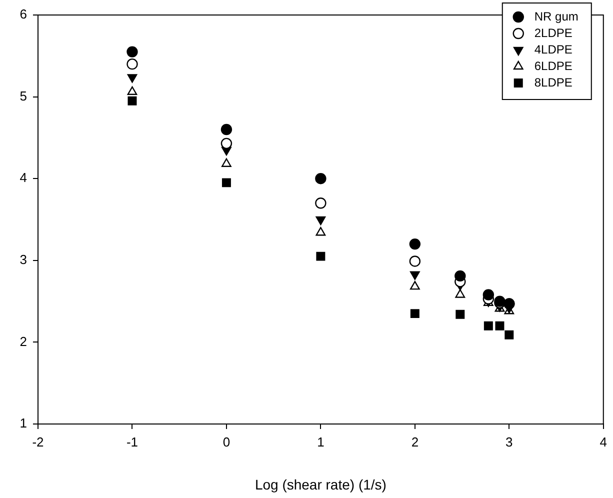  Describe the element at coordinates (603, 442) in the screenshot. I see `x-tick-label: 4` at that location.